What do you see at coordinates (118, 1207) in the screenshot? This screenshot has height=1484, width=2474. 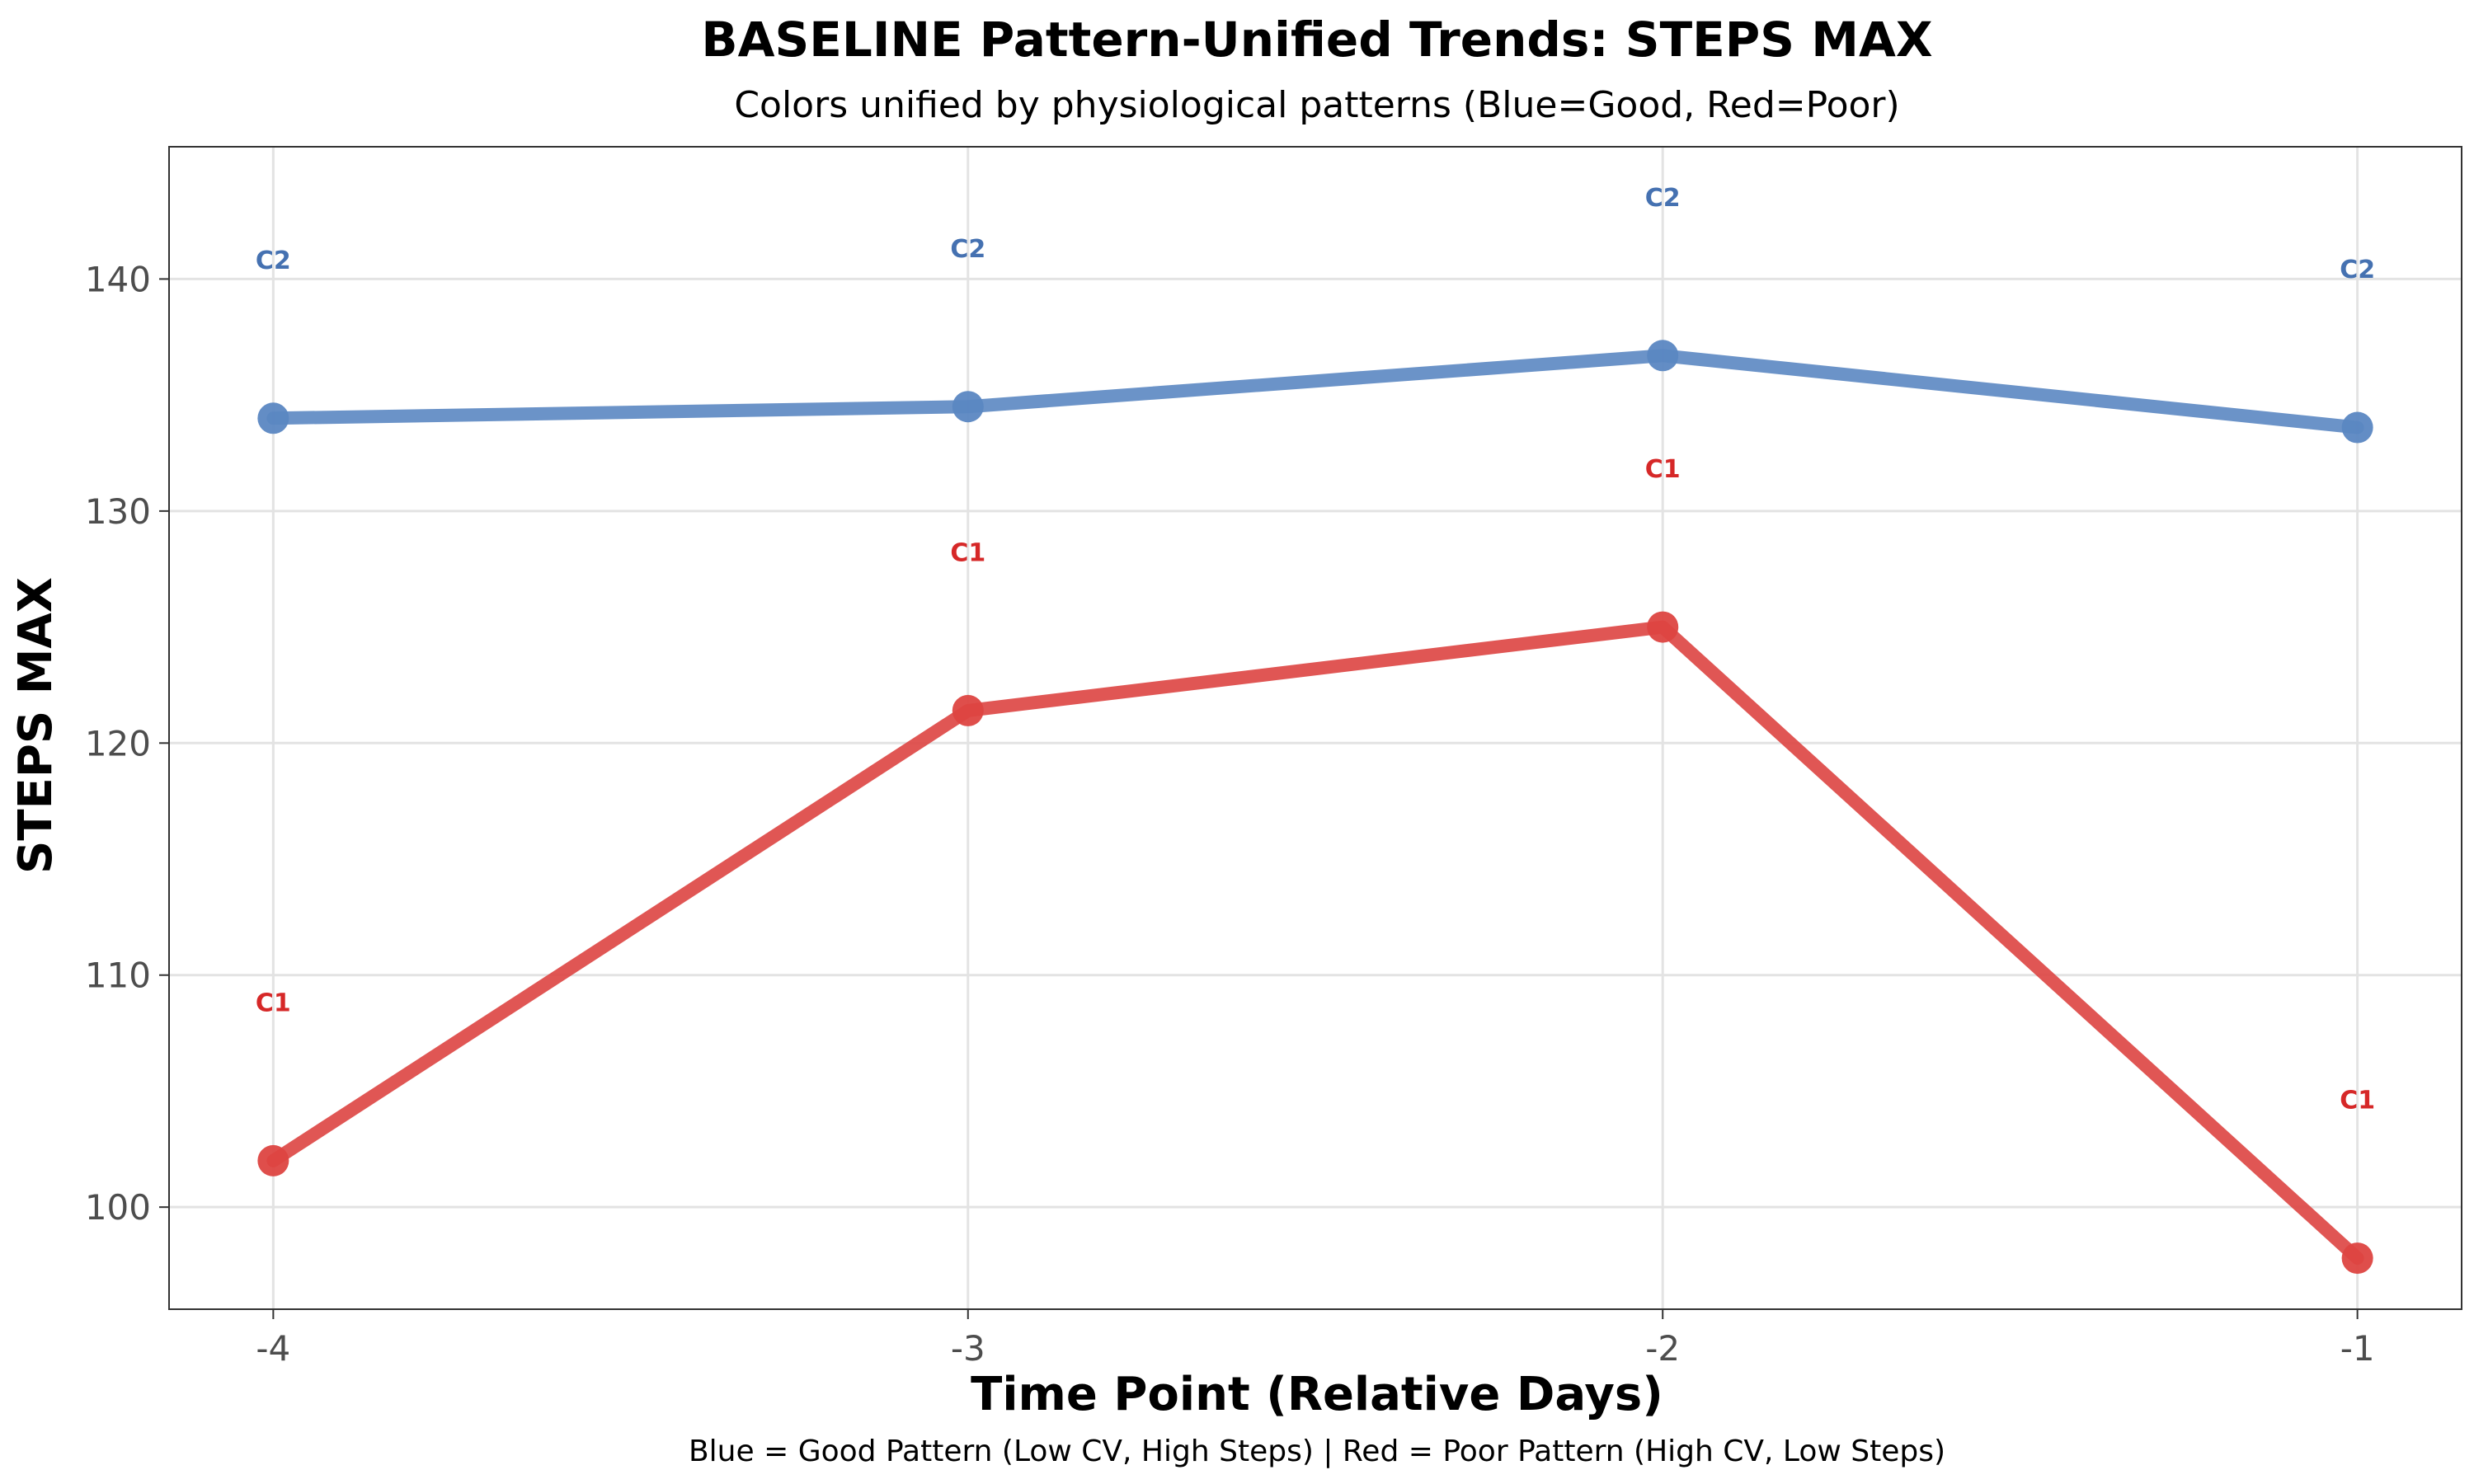 I see `y-tick-label: 100` at bounding box center [118, 1207].